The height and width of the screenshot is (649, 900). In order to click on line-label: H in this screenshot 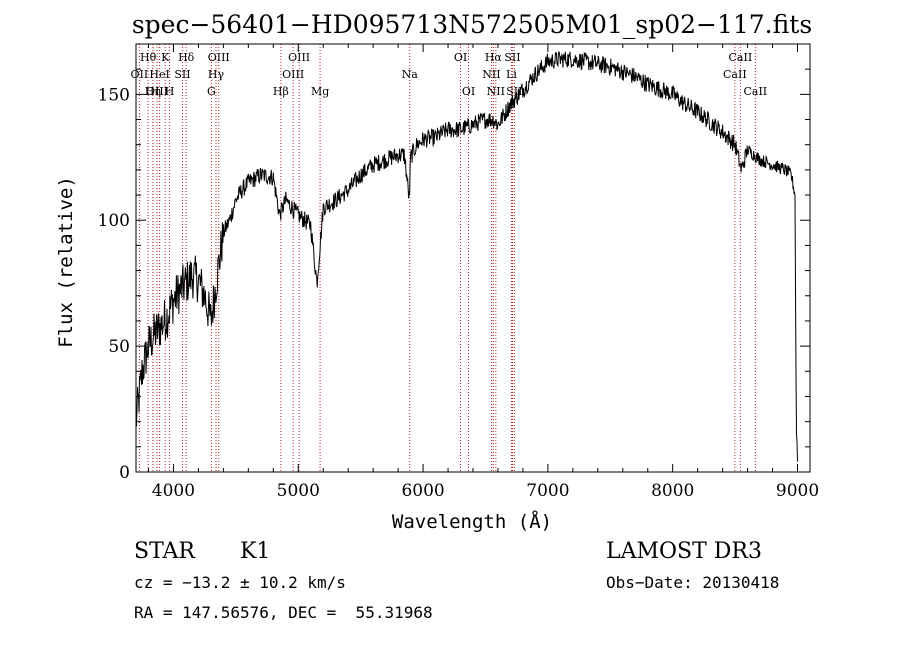, I will do `click(170, 91)`.